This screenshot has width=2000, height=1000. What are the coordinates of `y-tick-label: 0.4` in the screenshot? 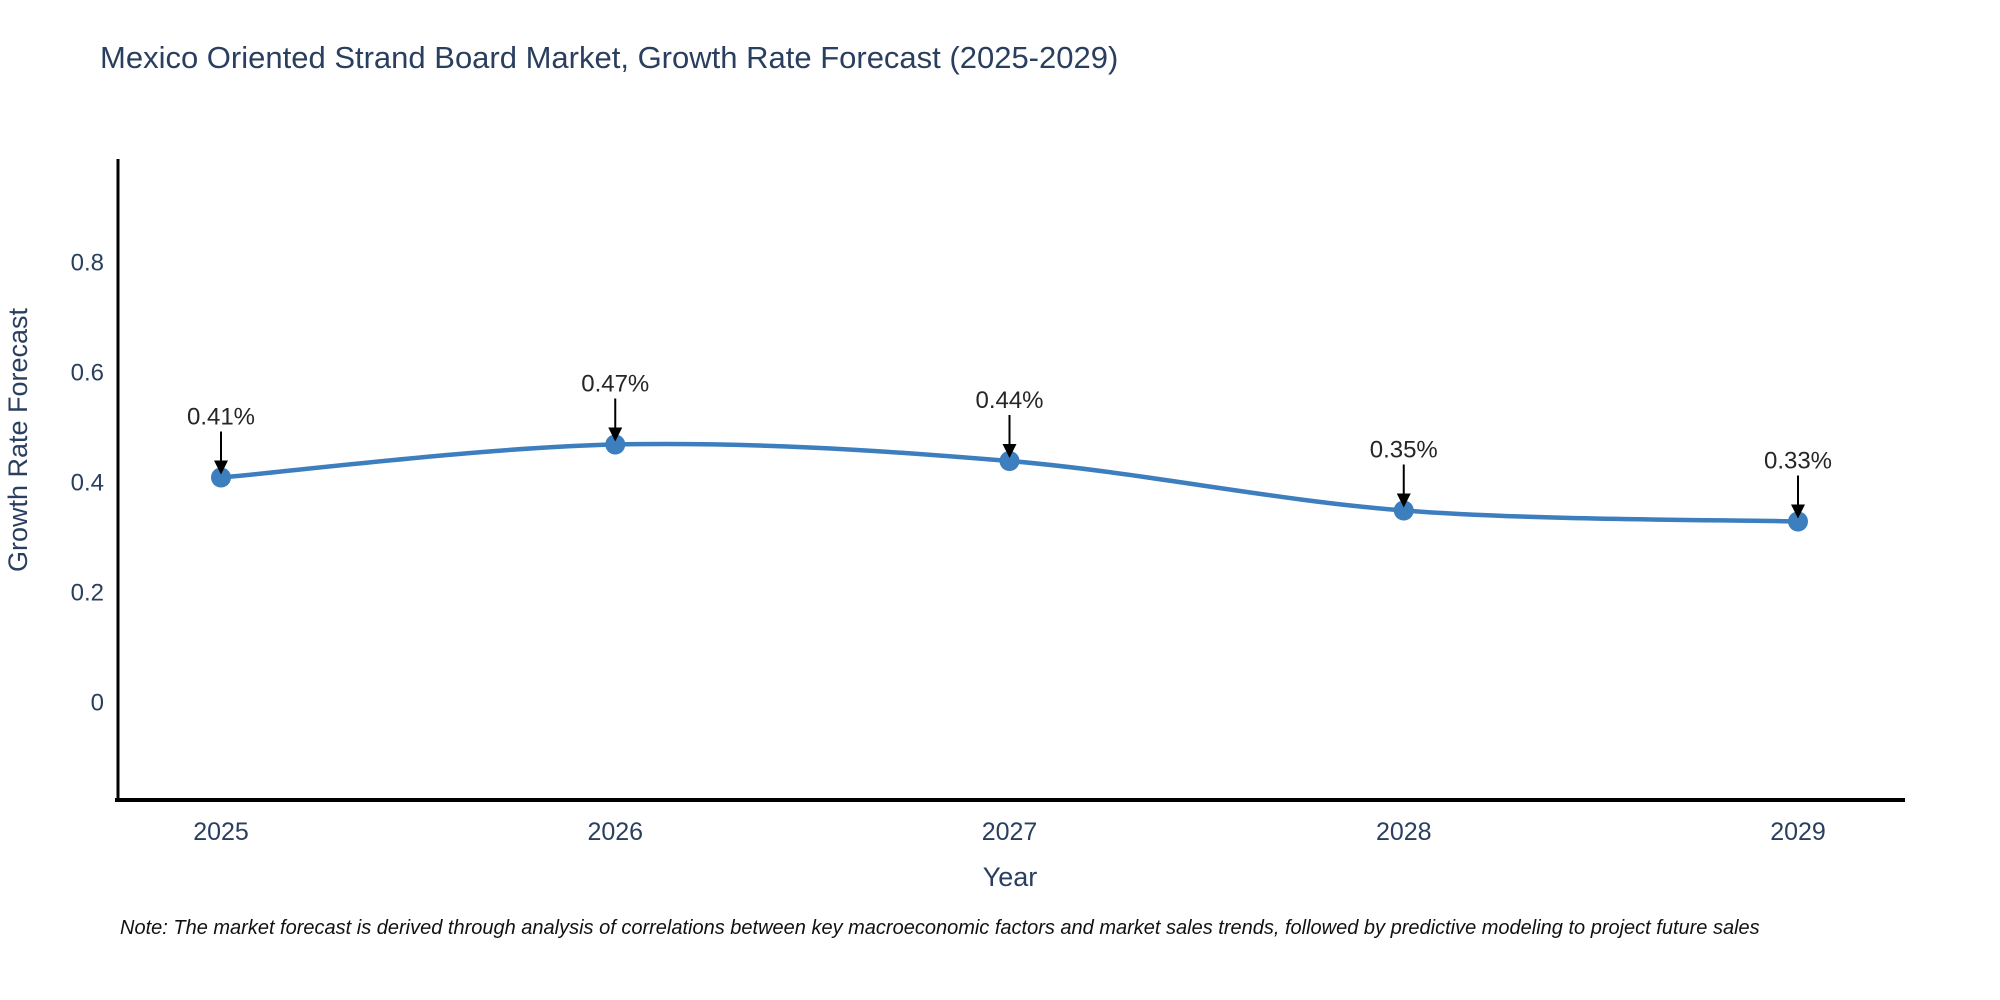 It's located at (87, 483).